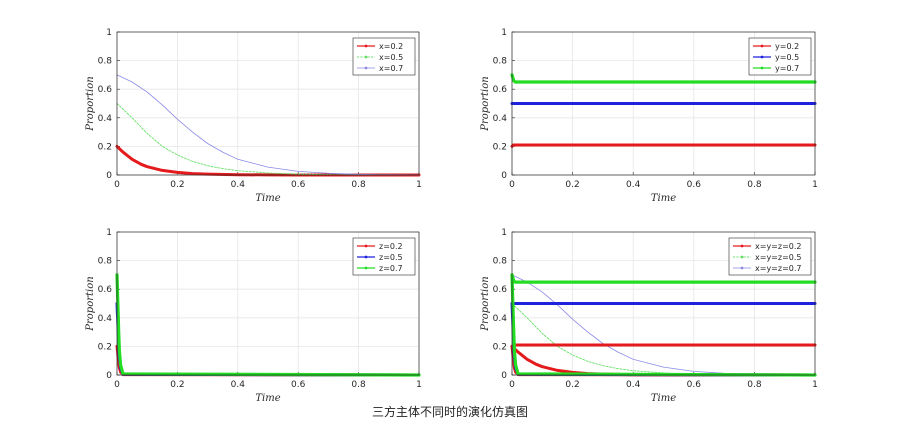  Describe the element at coordinates (391, 46) in the screenshot. I see `legend-label: x=0.2` at that location.